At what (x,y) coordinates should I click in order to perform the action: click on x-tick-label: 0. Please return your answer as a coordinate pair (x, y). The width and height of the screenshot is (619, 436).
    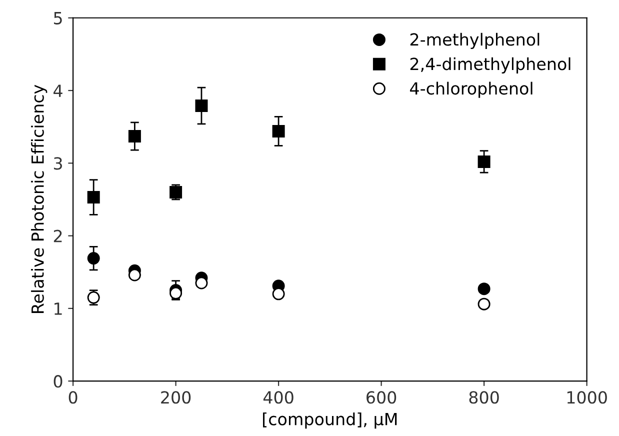
    Looking at the image, I should click on (73, 397).